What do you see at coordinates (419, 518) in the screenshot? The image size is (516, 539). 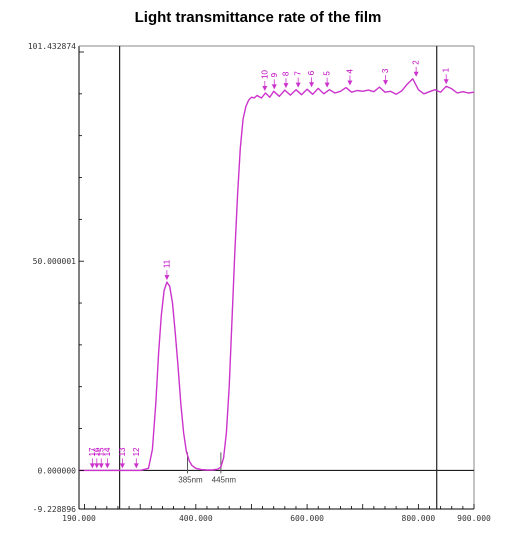 I see `x-tick-label: 800.000` at bounding box center [419, 518].